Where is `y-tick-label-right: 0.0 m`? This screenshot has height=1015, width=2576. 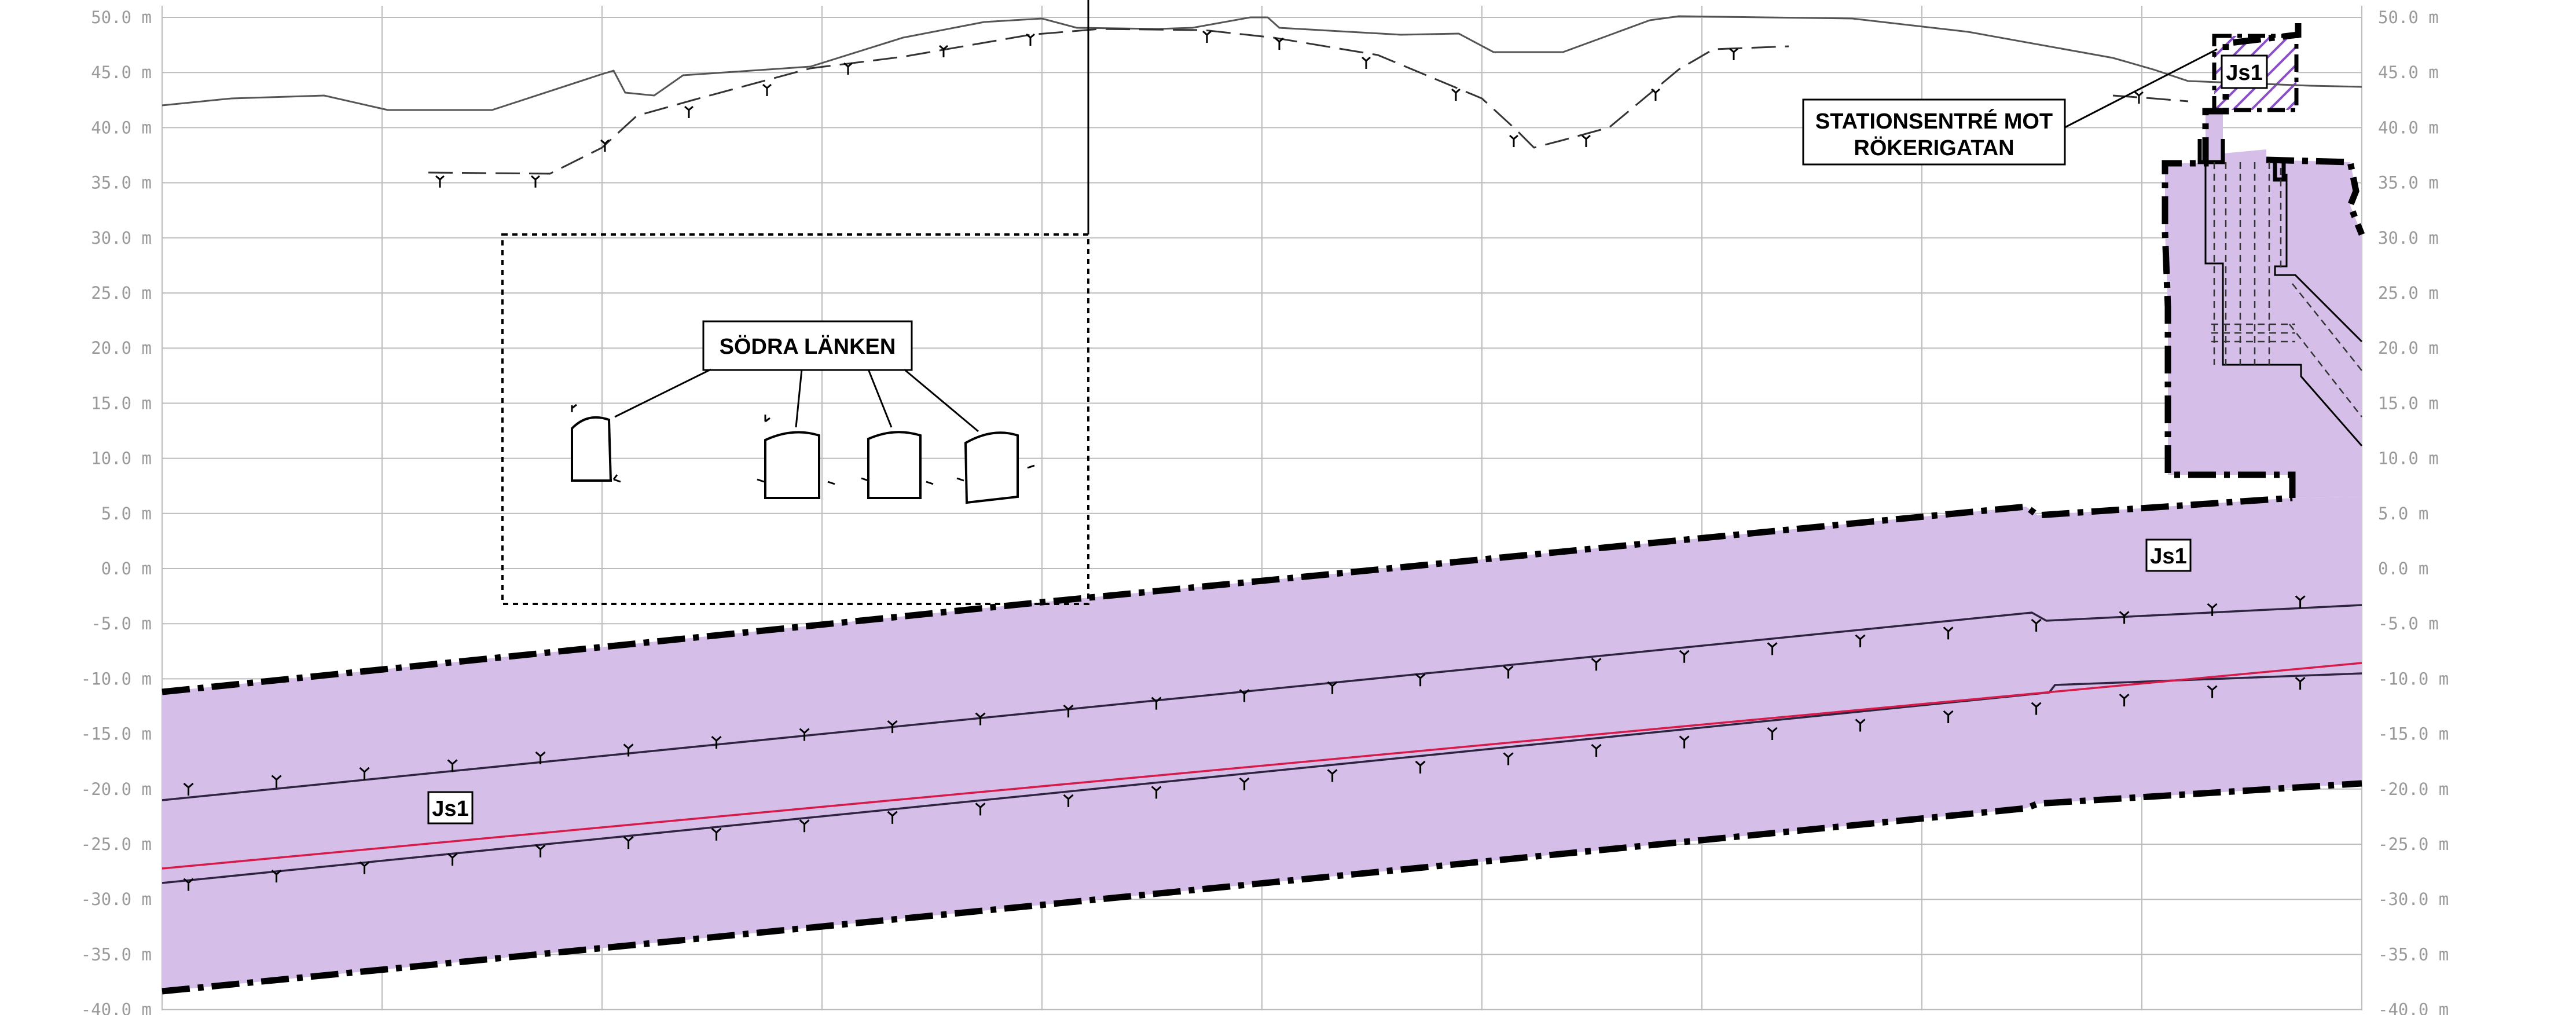 y-tick-label-right: 0.0 m is located at coordinates (2403, 568).